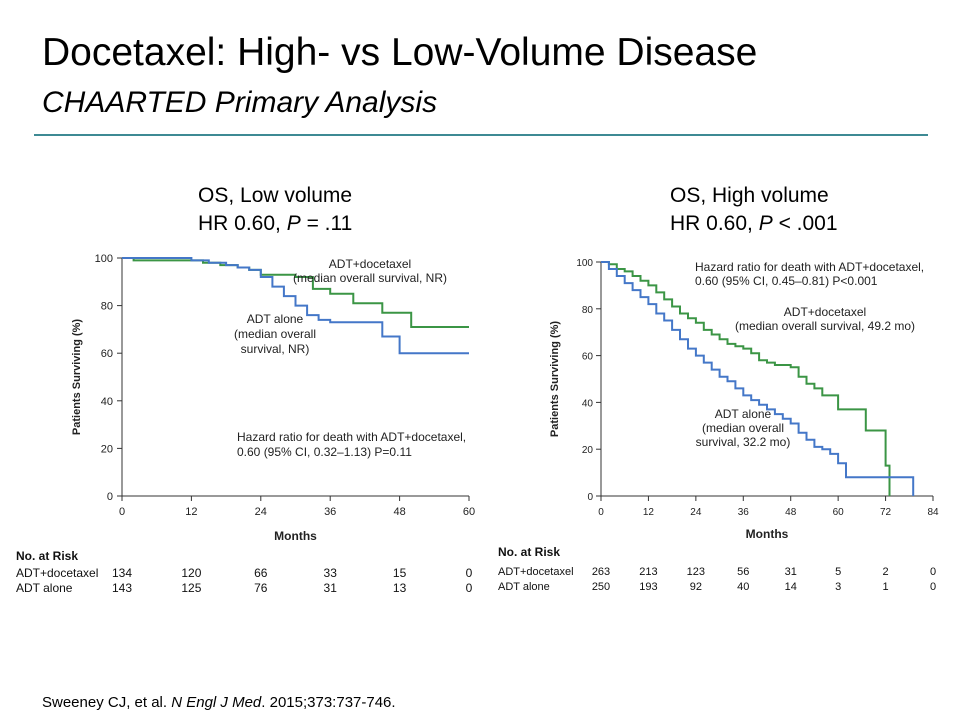  I want to click on chart1-risk-value: 120, so click(191, 573).